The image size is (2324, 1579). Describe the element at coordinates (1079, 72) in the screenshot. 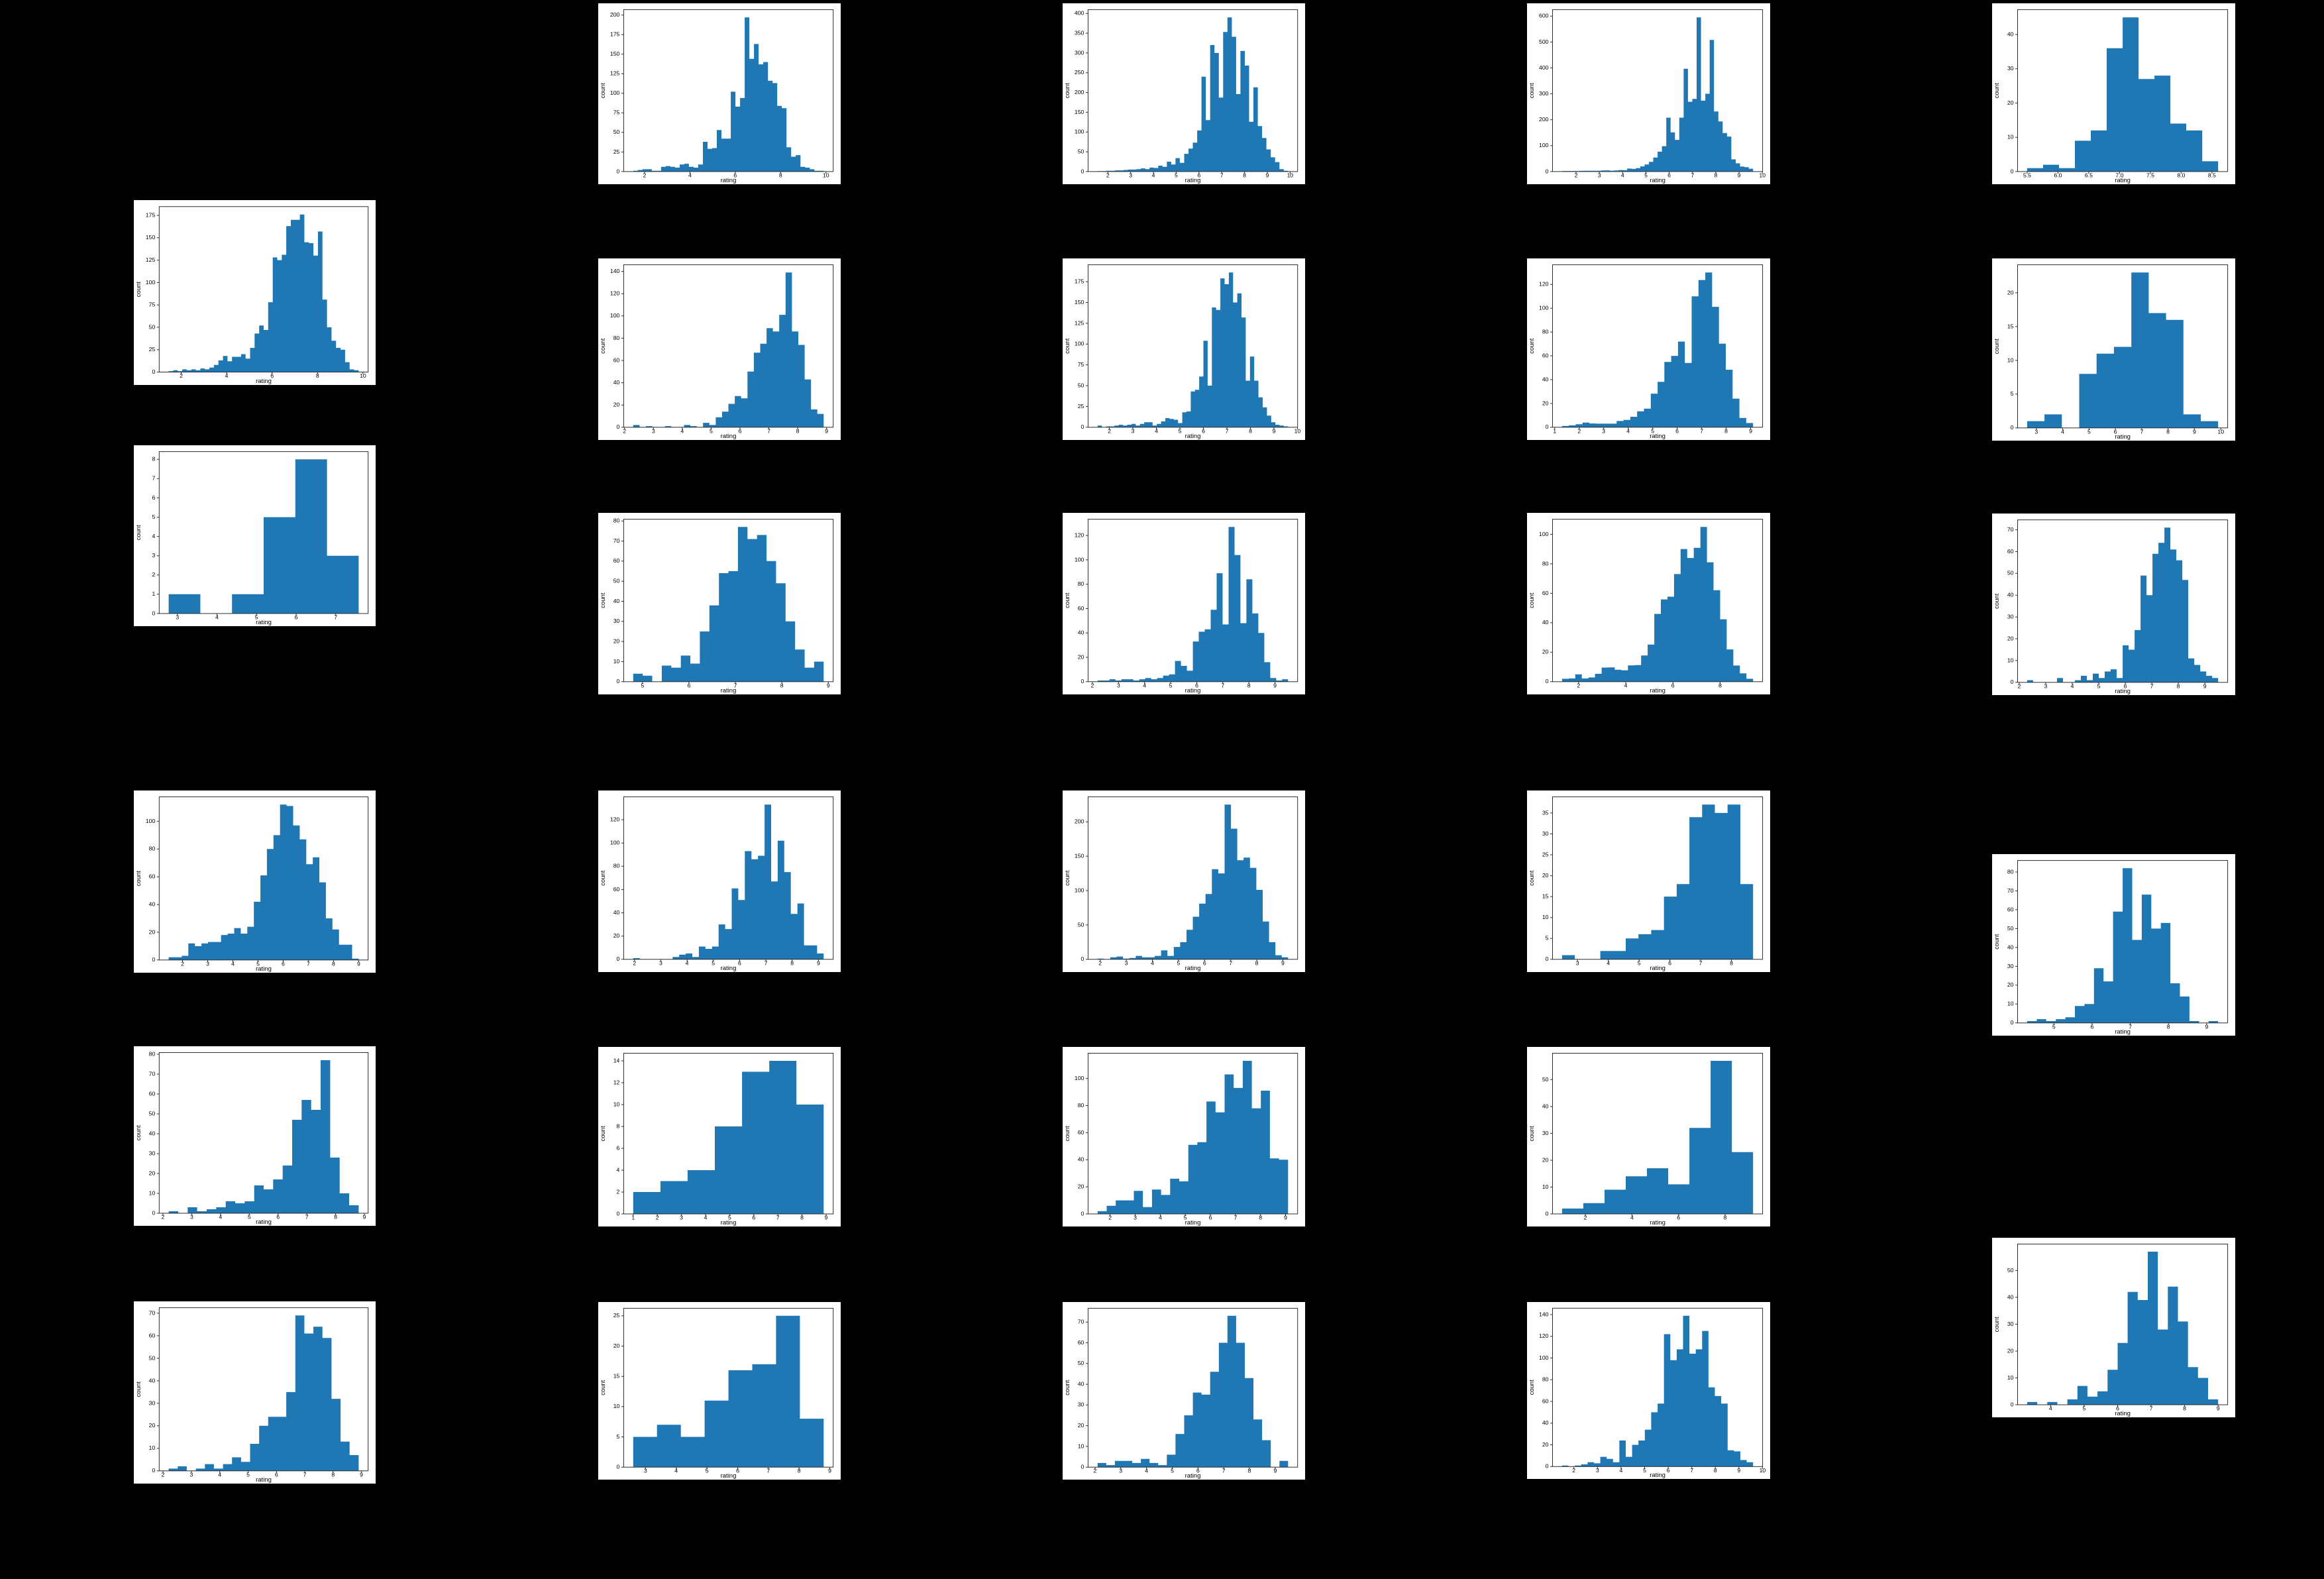

I see `svg-text: 250` at that location.